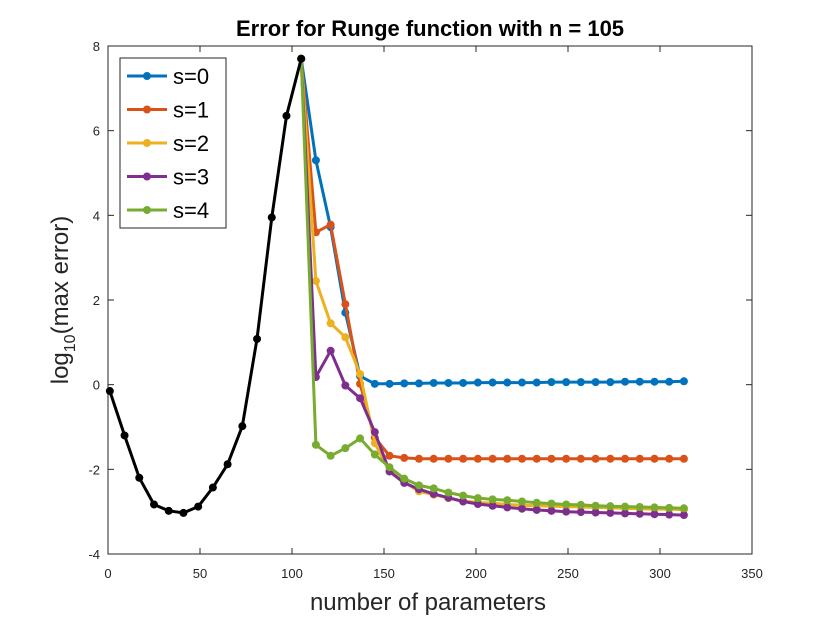 The width and height of the screenshot is (830, 623). Describe the element at coordinates (96, 215) in the screenshot. I see `y-tick-label: 4` at that location.